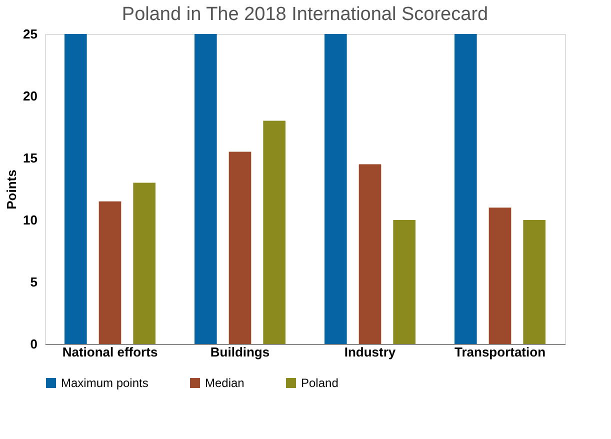  What do you see at coordinates (224, 383) in the screenshot?
I see `legend-label: Median` at bounding box center [224, 383].